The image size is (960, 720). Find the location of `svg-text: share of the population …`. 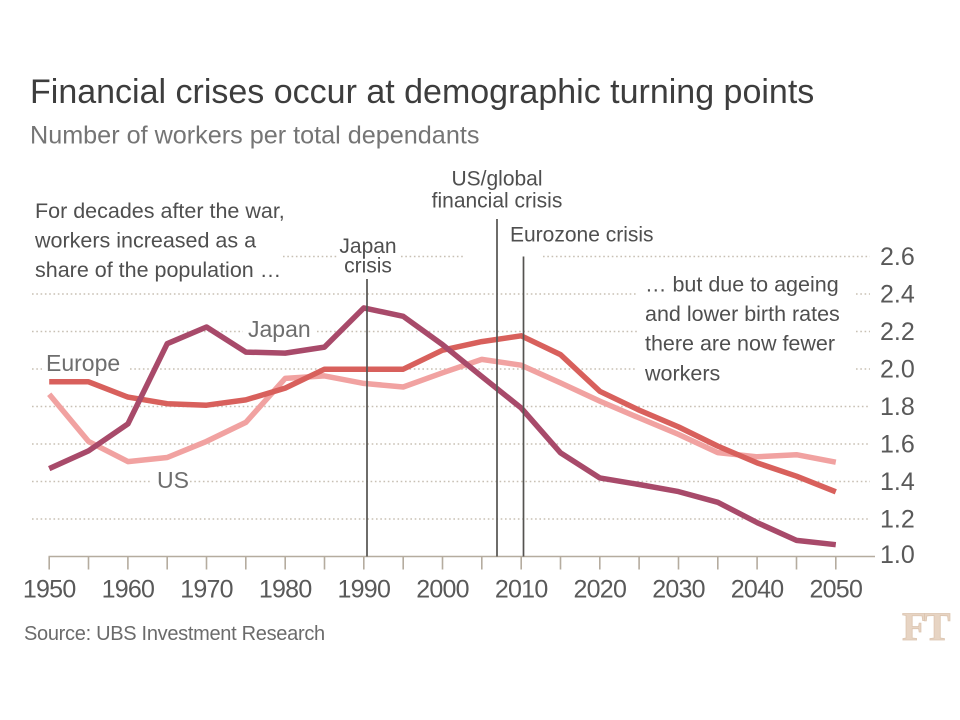

svg-text: share of the population … is located at coordinates (158, 270).